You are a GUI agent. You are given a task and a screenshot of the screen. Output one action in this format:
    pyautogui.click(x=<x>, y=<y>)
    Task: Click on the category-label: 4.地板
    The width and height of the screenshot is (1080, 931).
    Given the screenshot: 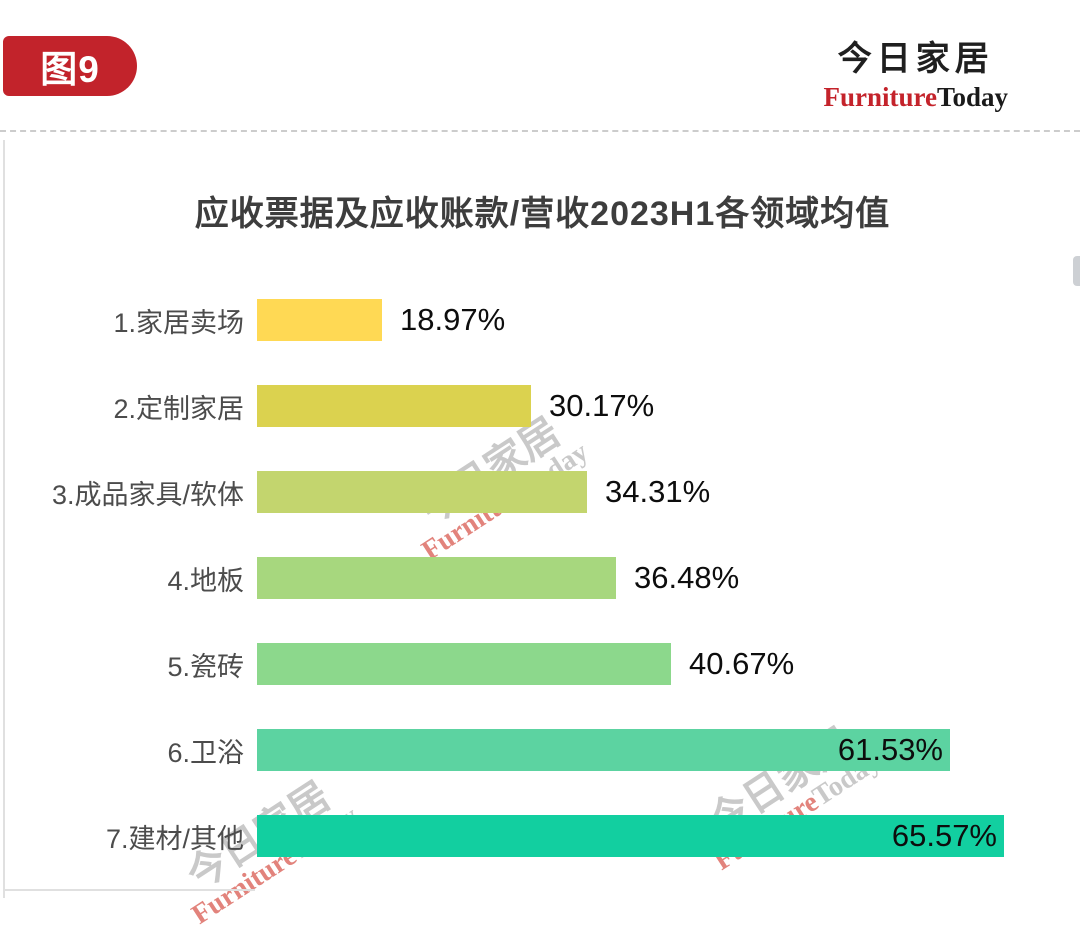 What is the action you would take?
    pyautogui.click(x=205, y=580)
    